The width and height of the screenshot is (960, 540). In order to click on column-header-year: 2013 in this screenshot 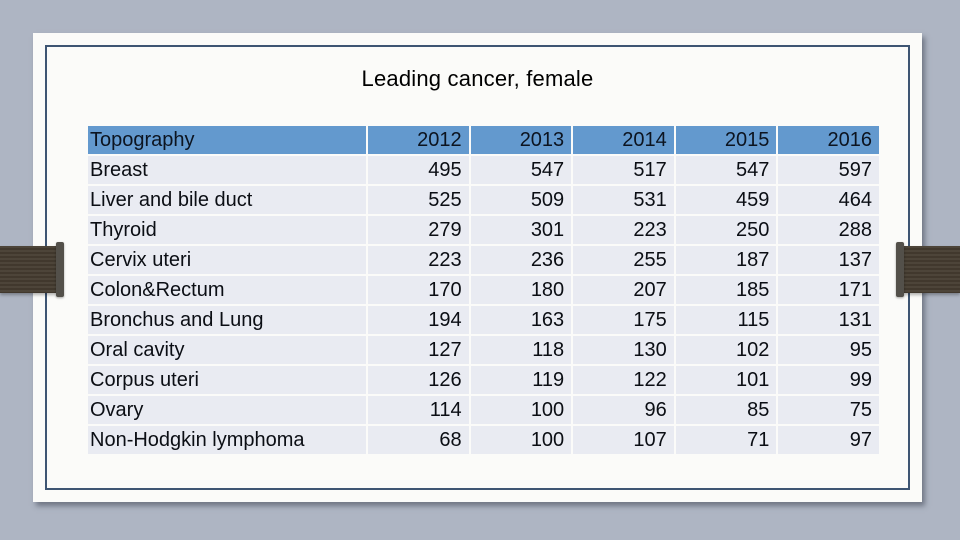, I will do `click(522, 141)`.